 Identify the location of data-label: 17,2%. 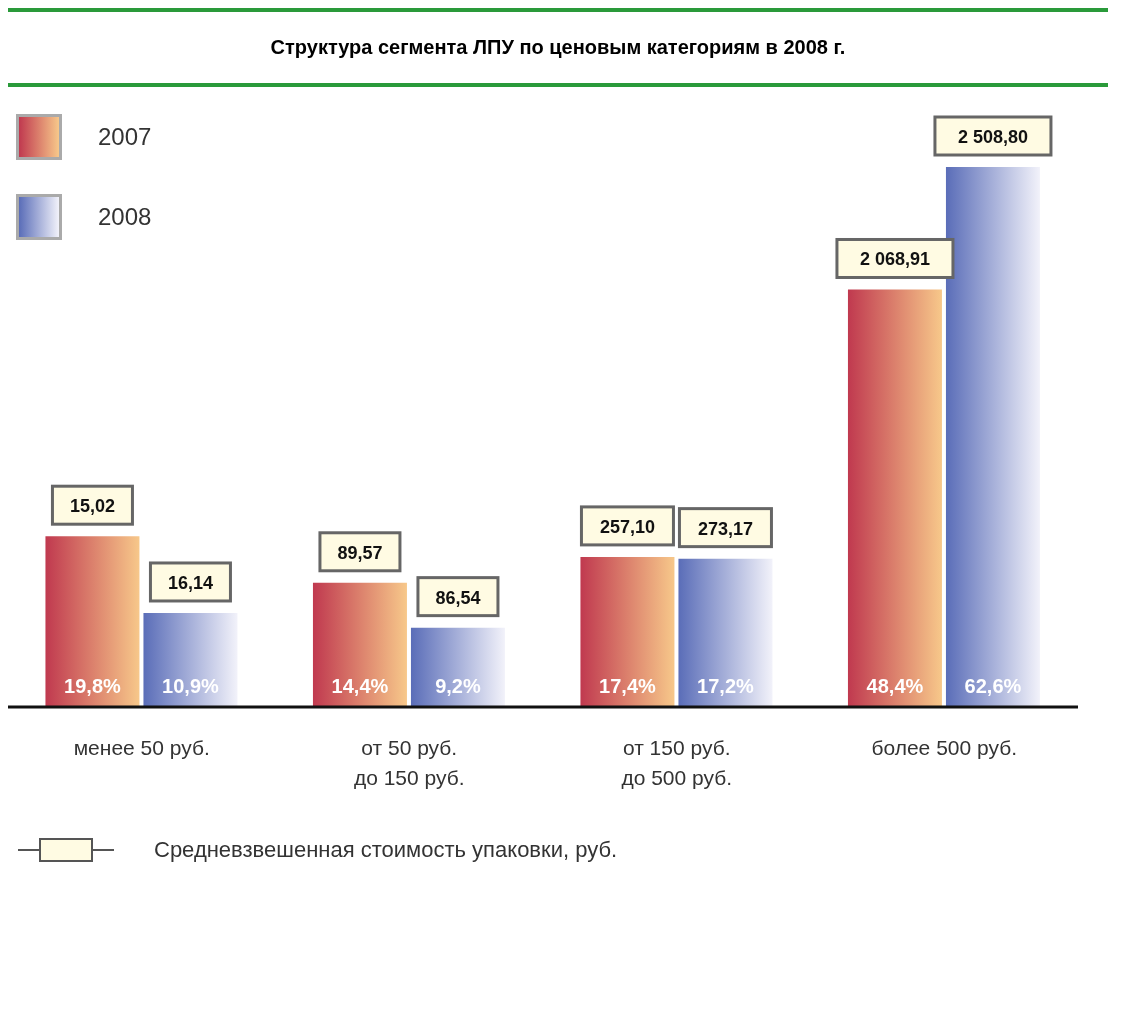
(726, 686).